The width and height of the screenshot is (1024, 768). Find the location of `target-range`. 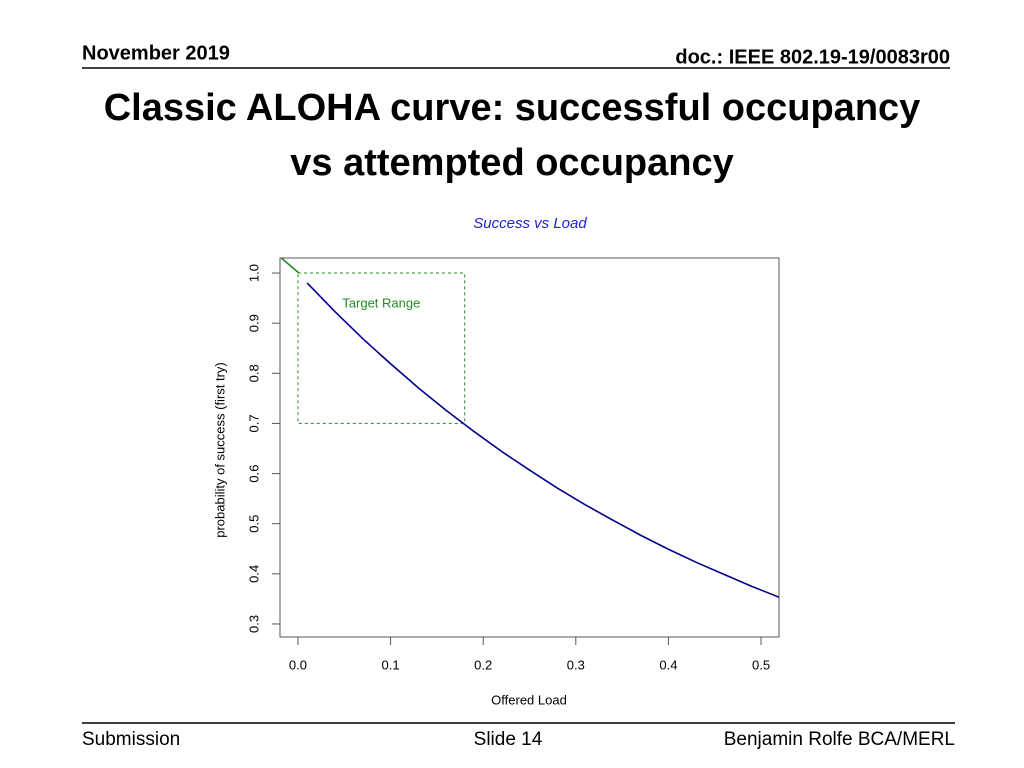

target-range is located at coordinates (381, 348).